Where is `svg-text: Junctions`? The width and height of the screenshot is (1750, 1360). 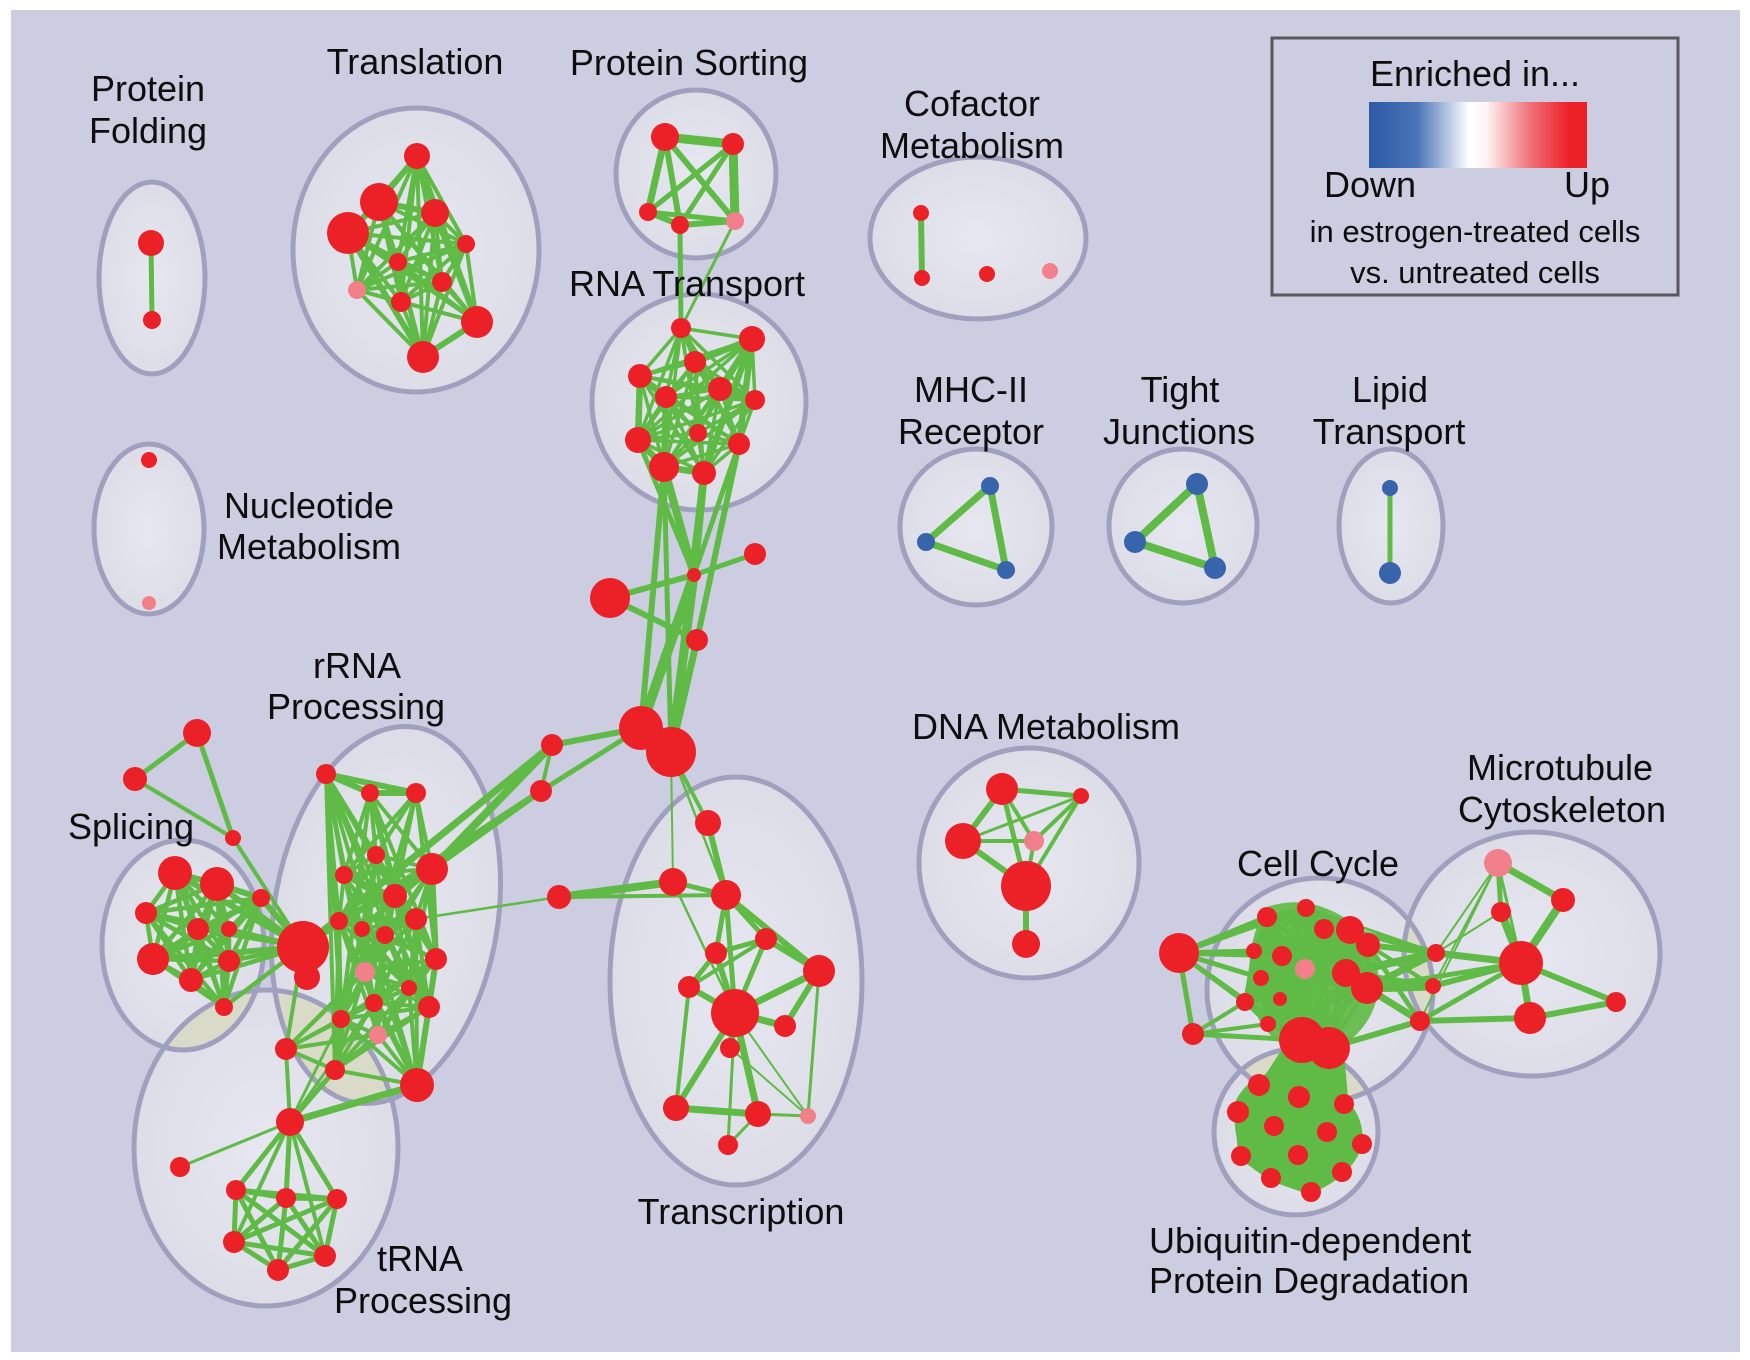
svg-text: Junctions is located at coordinates (1179, 431).